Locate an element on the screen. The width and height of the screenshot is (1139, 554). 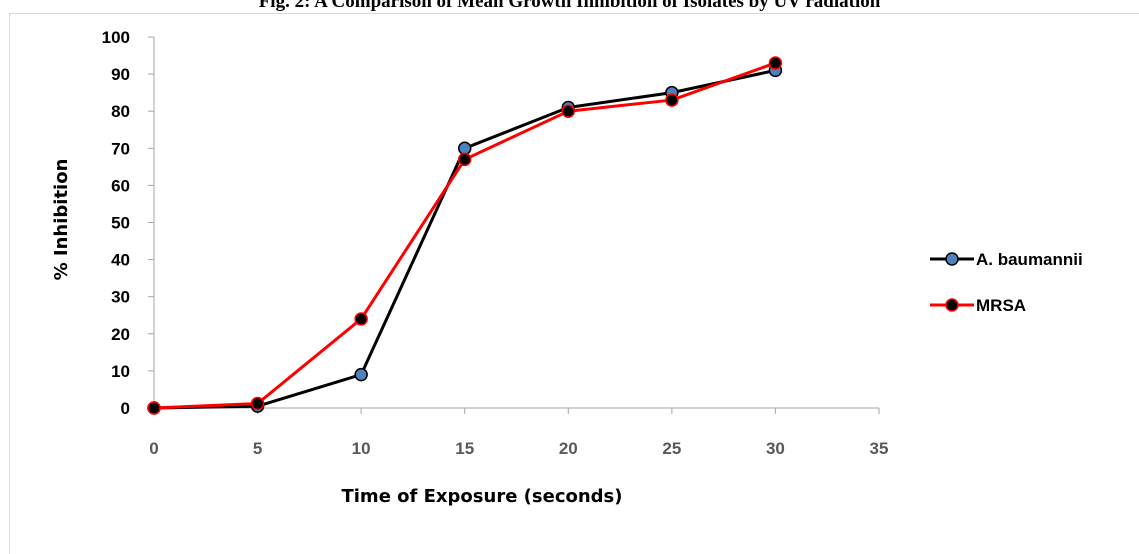
y-tick-label: 10 is located at coordinates (120, 371).